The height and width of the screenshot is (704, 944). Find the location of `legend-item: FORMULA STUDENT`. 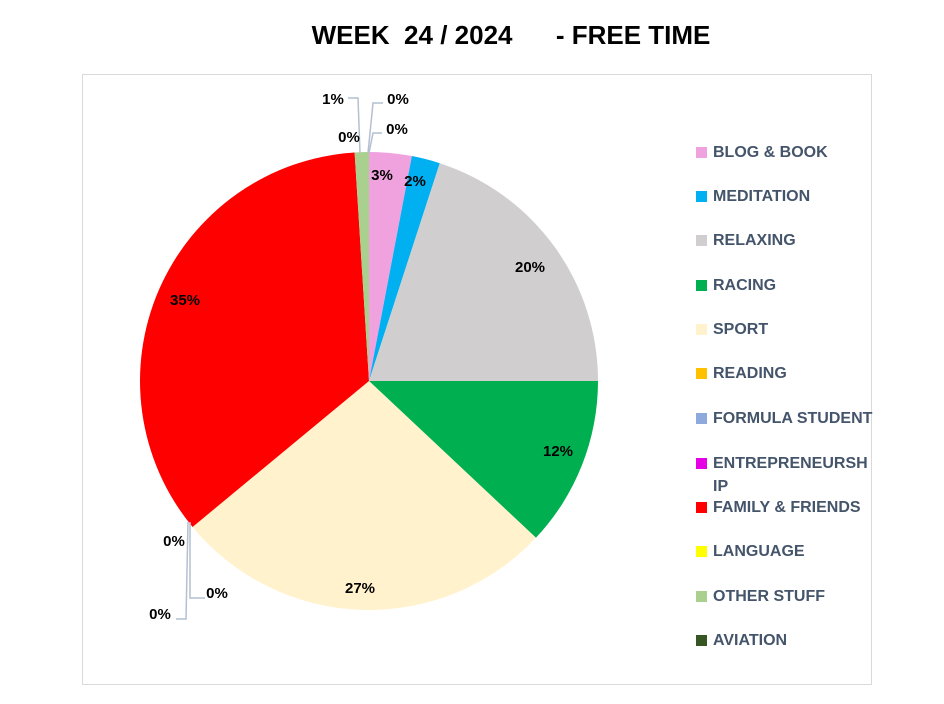

legend-item: FORMULA STUDENT is located at coordinates (786, 418).